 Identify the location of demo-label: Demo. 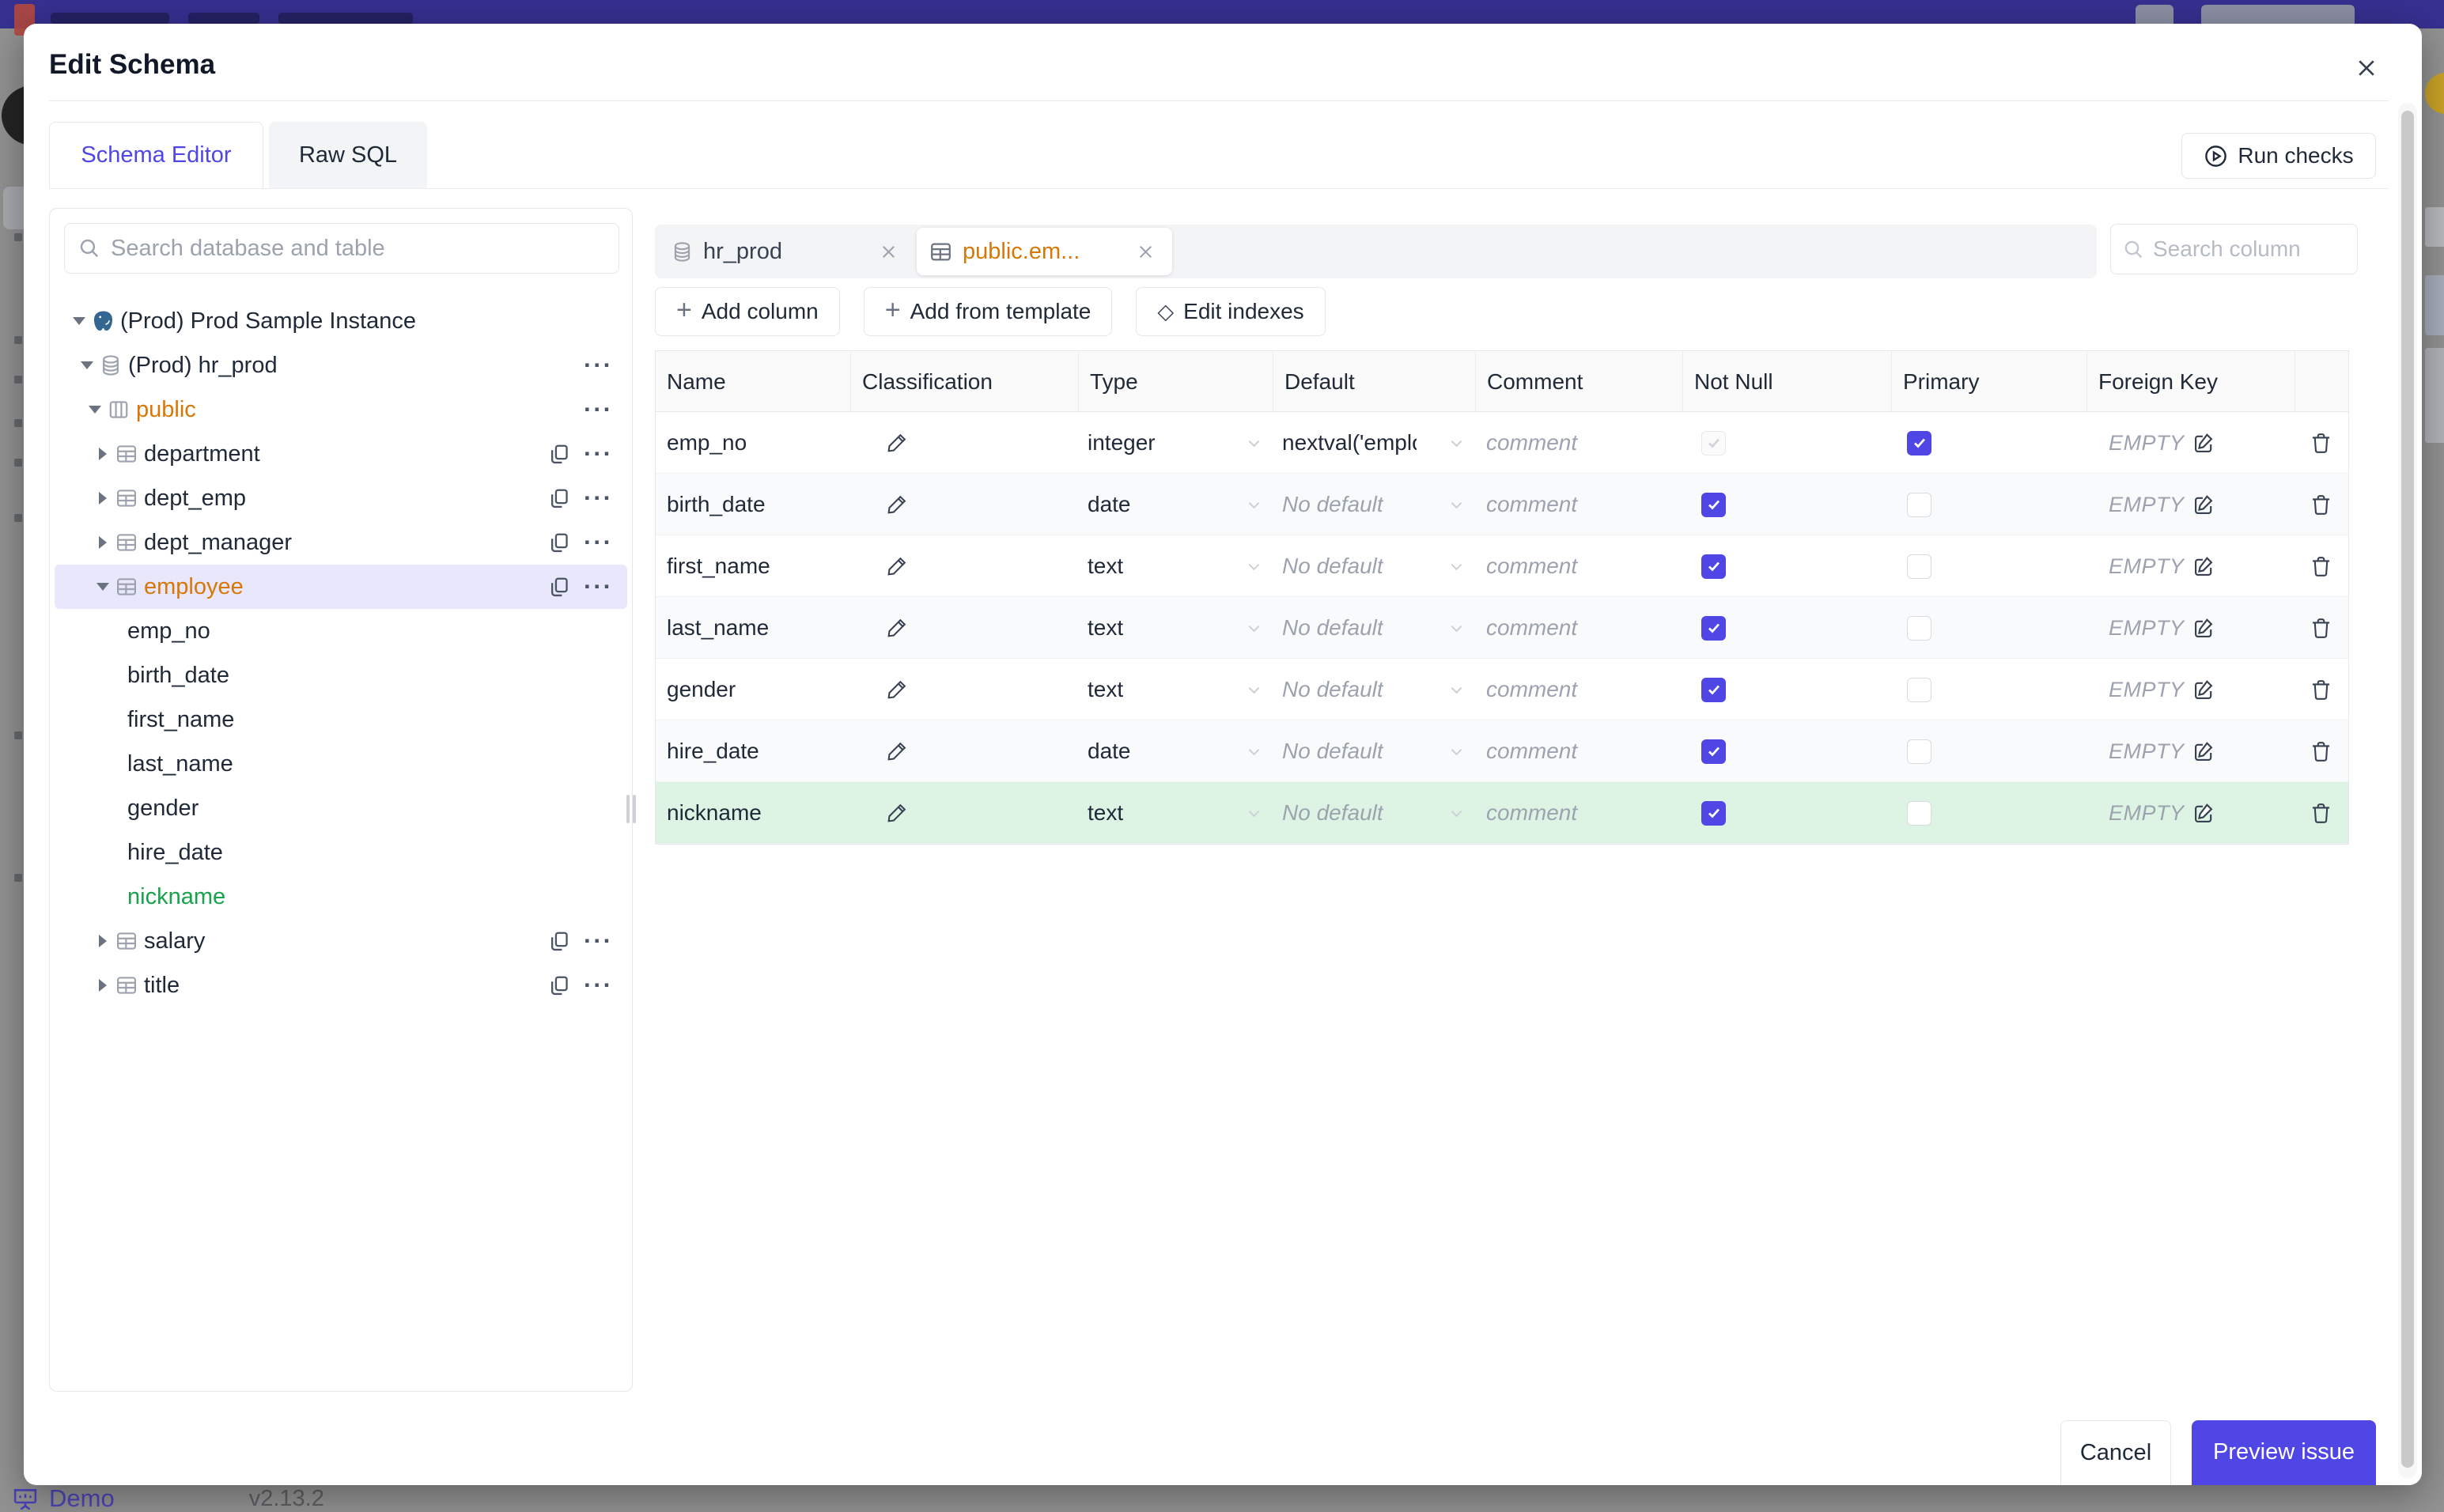
(82, 1498).